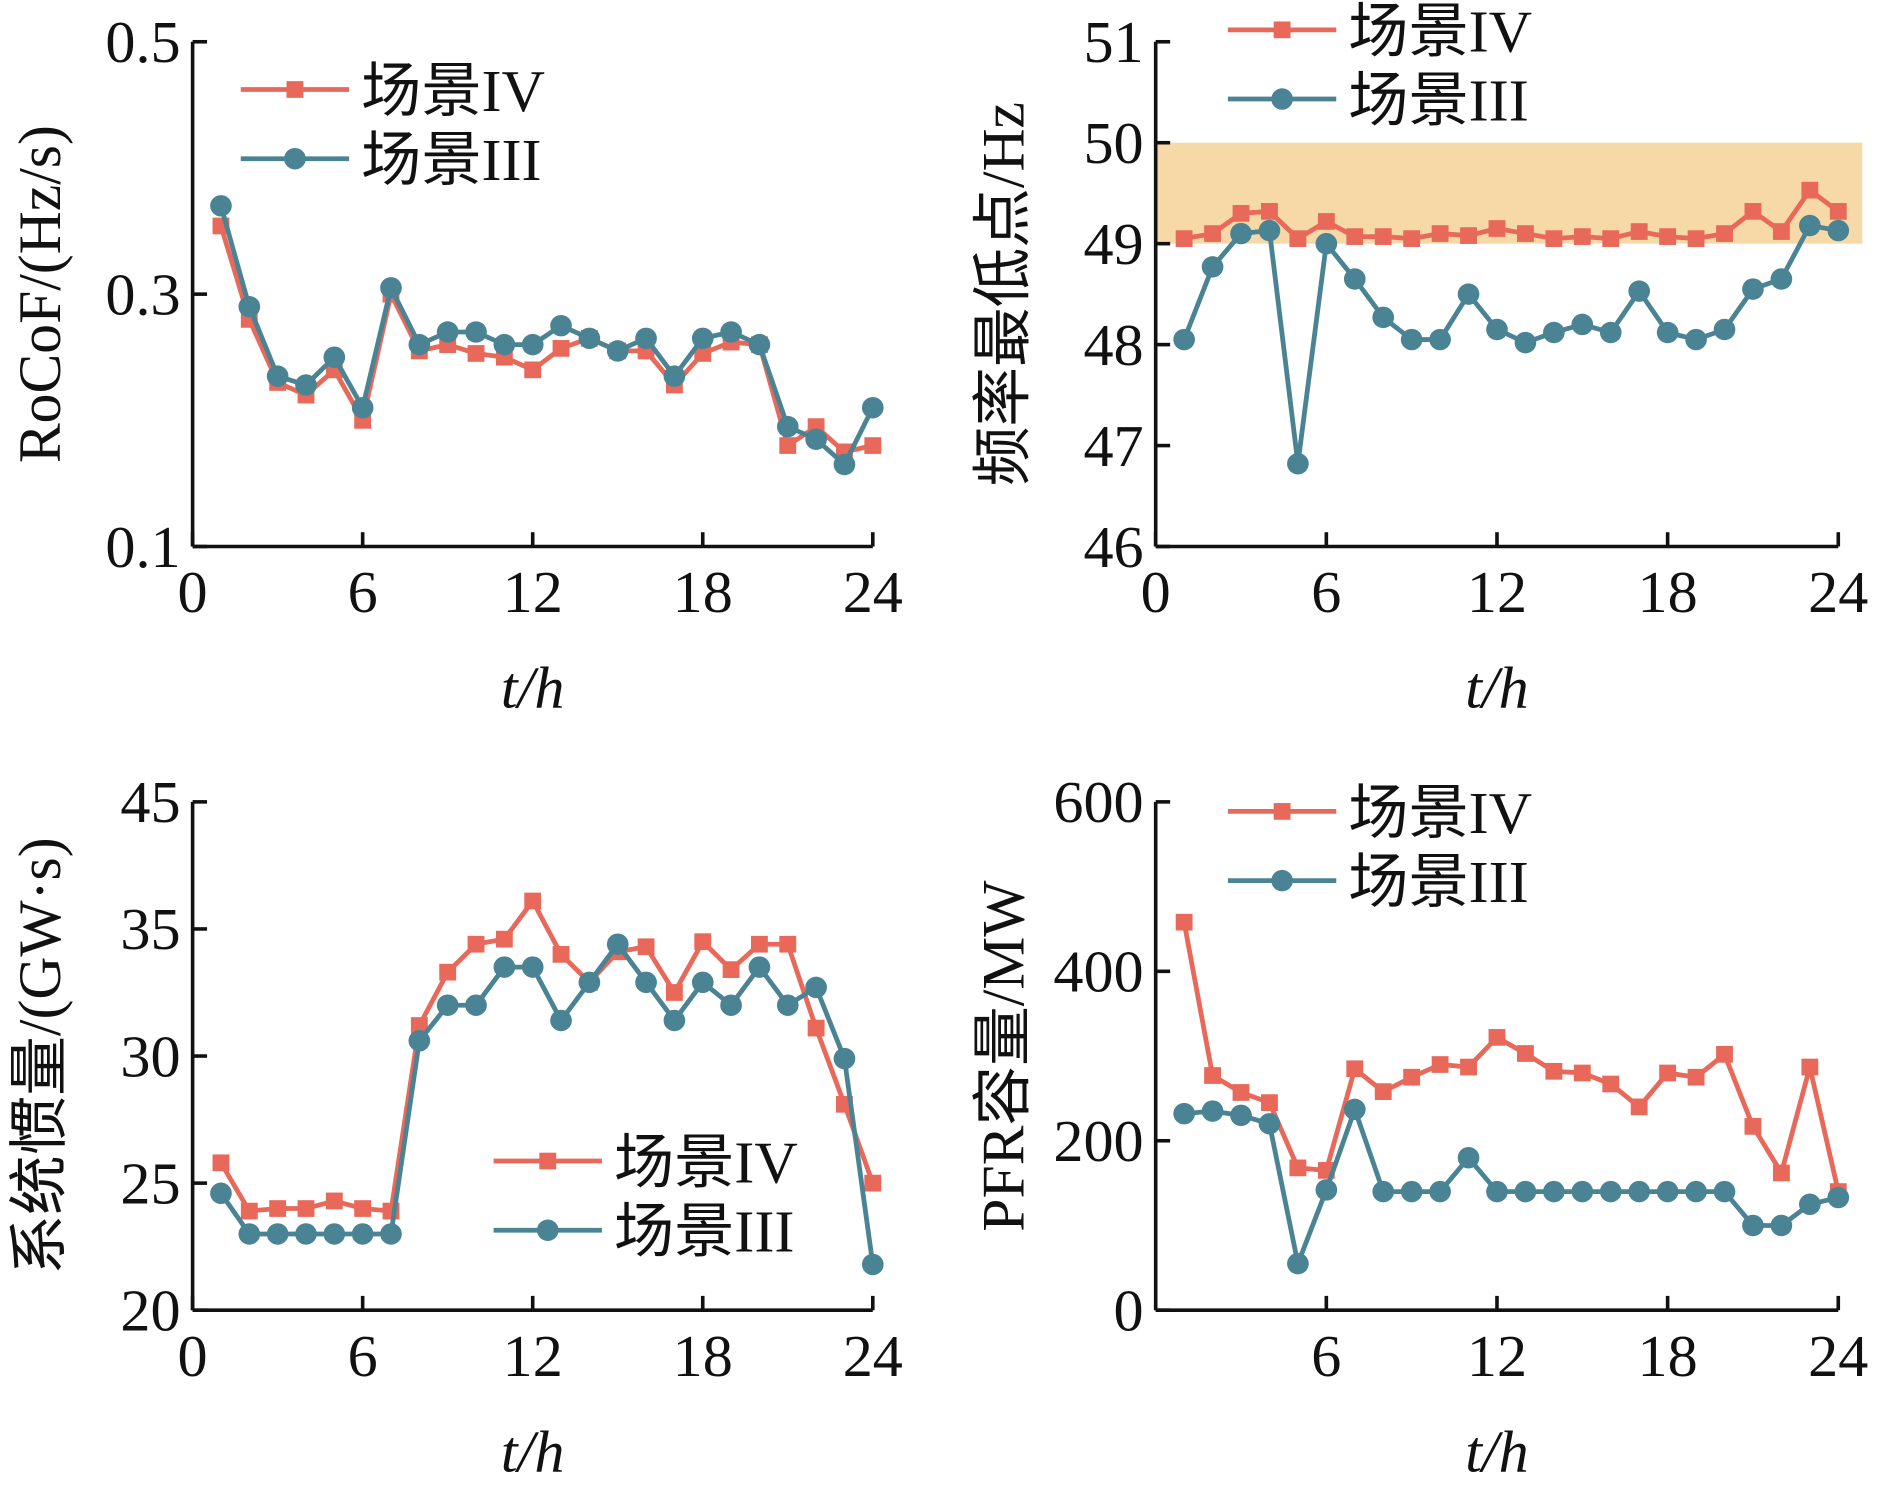  I want to click on x-tick-label: 0, so click(193, 1356).